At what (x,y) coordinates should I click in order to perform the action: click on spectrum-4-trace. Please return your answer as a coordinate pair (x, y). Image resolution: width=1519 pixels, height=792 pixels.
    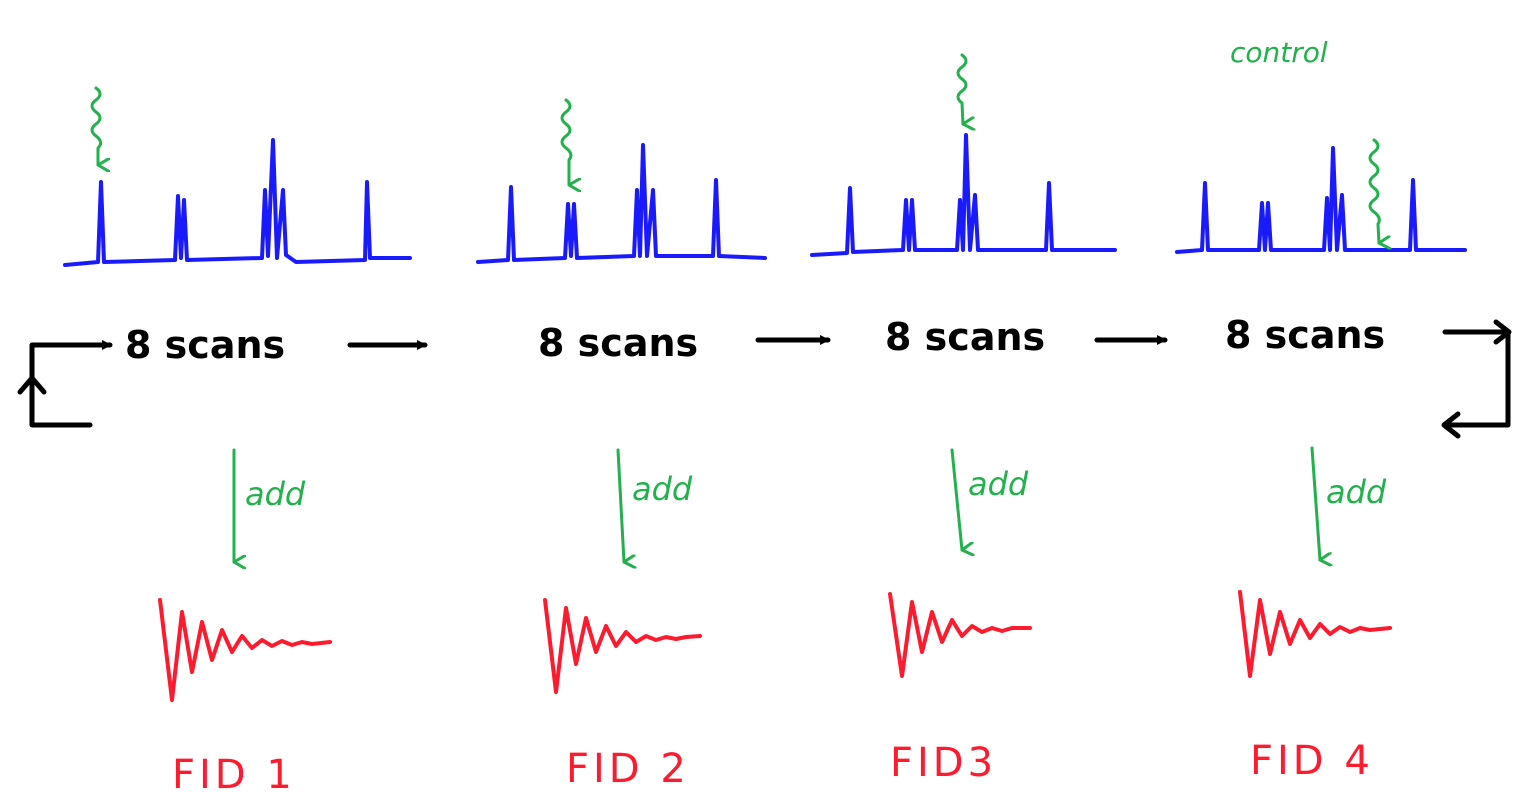
    Looking at the image, I should click on (1321, 200).